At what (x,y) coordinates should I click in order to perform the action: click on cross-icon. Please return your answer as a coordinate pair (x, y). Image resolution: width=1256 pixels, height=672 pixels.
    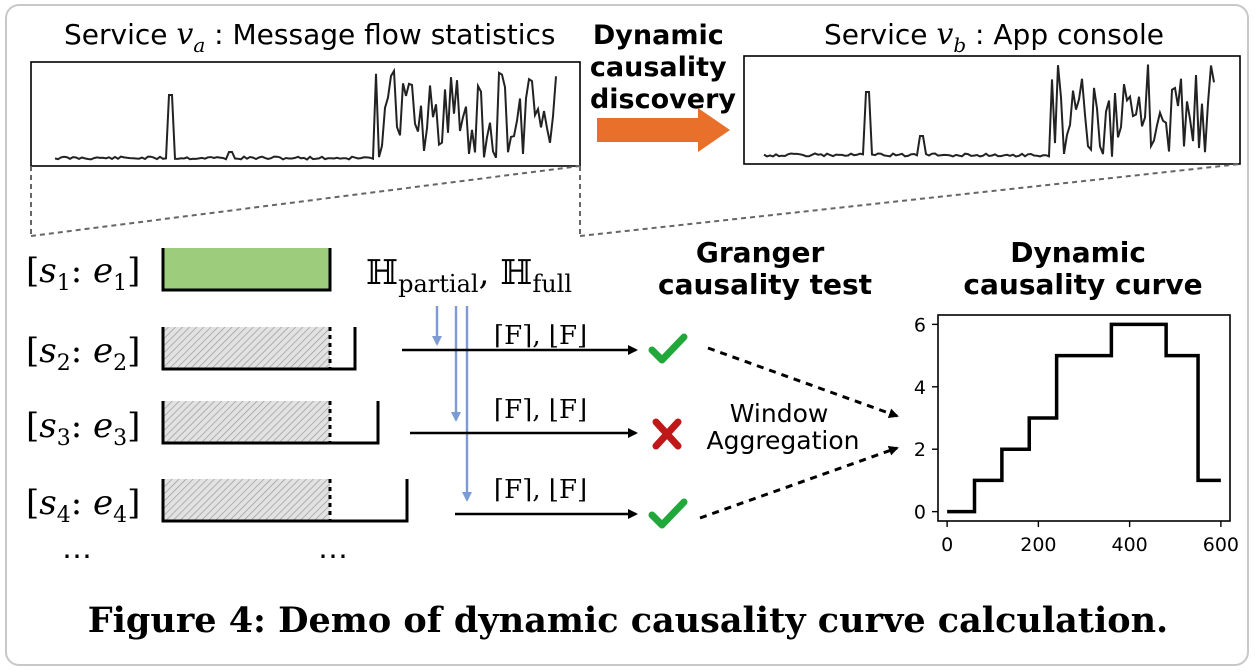
    Looking at the image, I should click on (667, 434).